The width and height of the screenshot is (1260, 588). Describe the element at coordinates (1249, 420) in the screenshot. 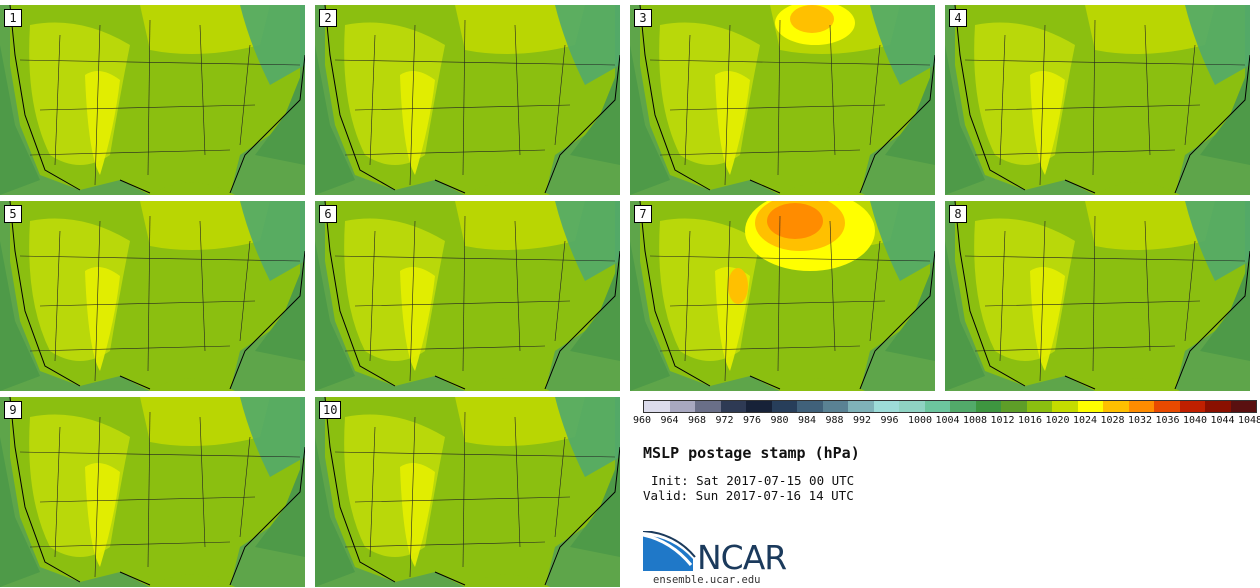

I see `colorbar-tick-label: 1048` at that location.